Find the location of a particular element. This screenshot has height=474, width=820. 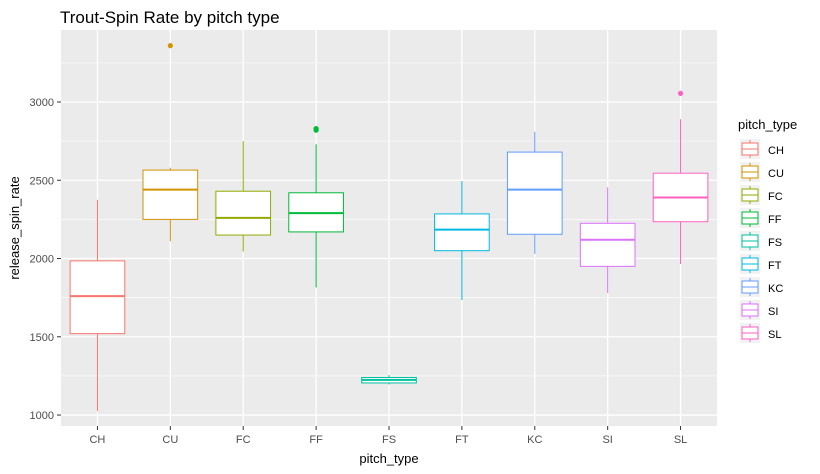

y-axis-ticks: 1000 1500 2000 2500 3000 is located at coordinates (45, 259).